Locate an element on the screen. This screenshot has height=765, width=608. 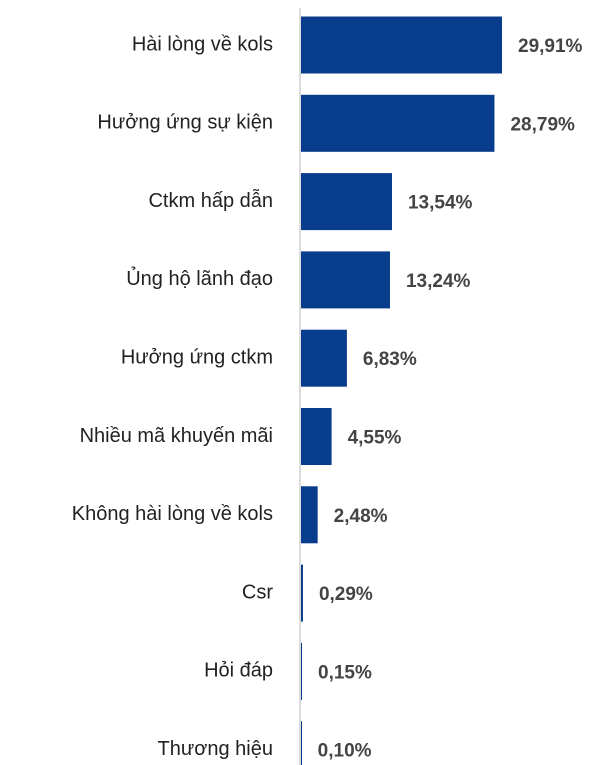
value-label: 13,24% is located at coordinates (438, 281).